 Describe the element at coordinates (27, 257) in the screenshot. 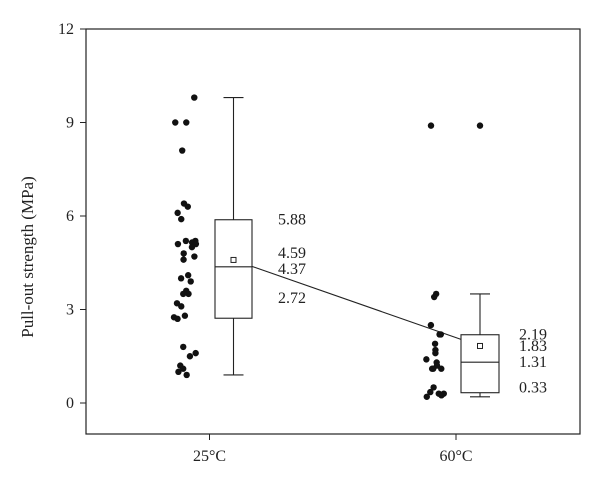

I see `y-axis-title: Pull-out strength (MPa)` at that location.